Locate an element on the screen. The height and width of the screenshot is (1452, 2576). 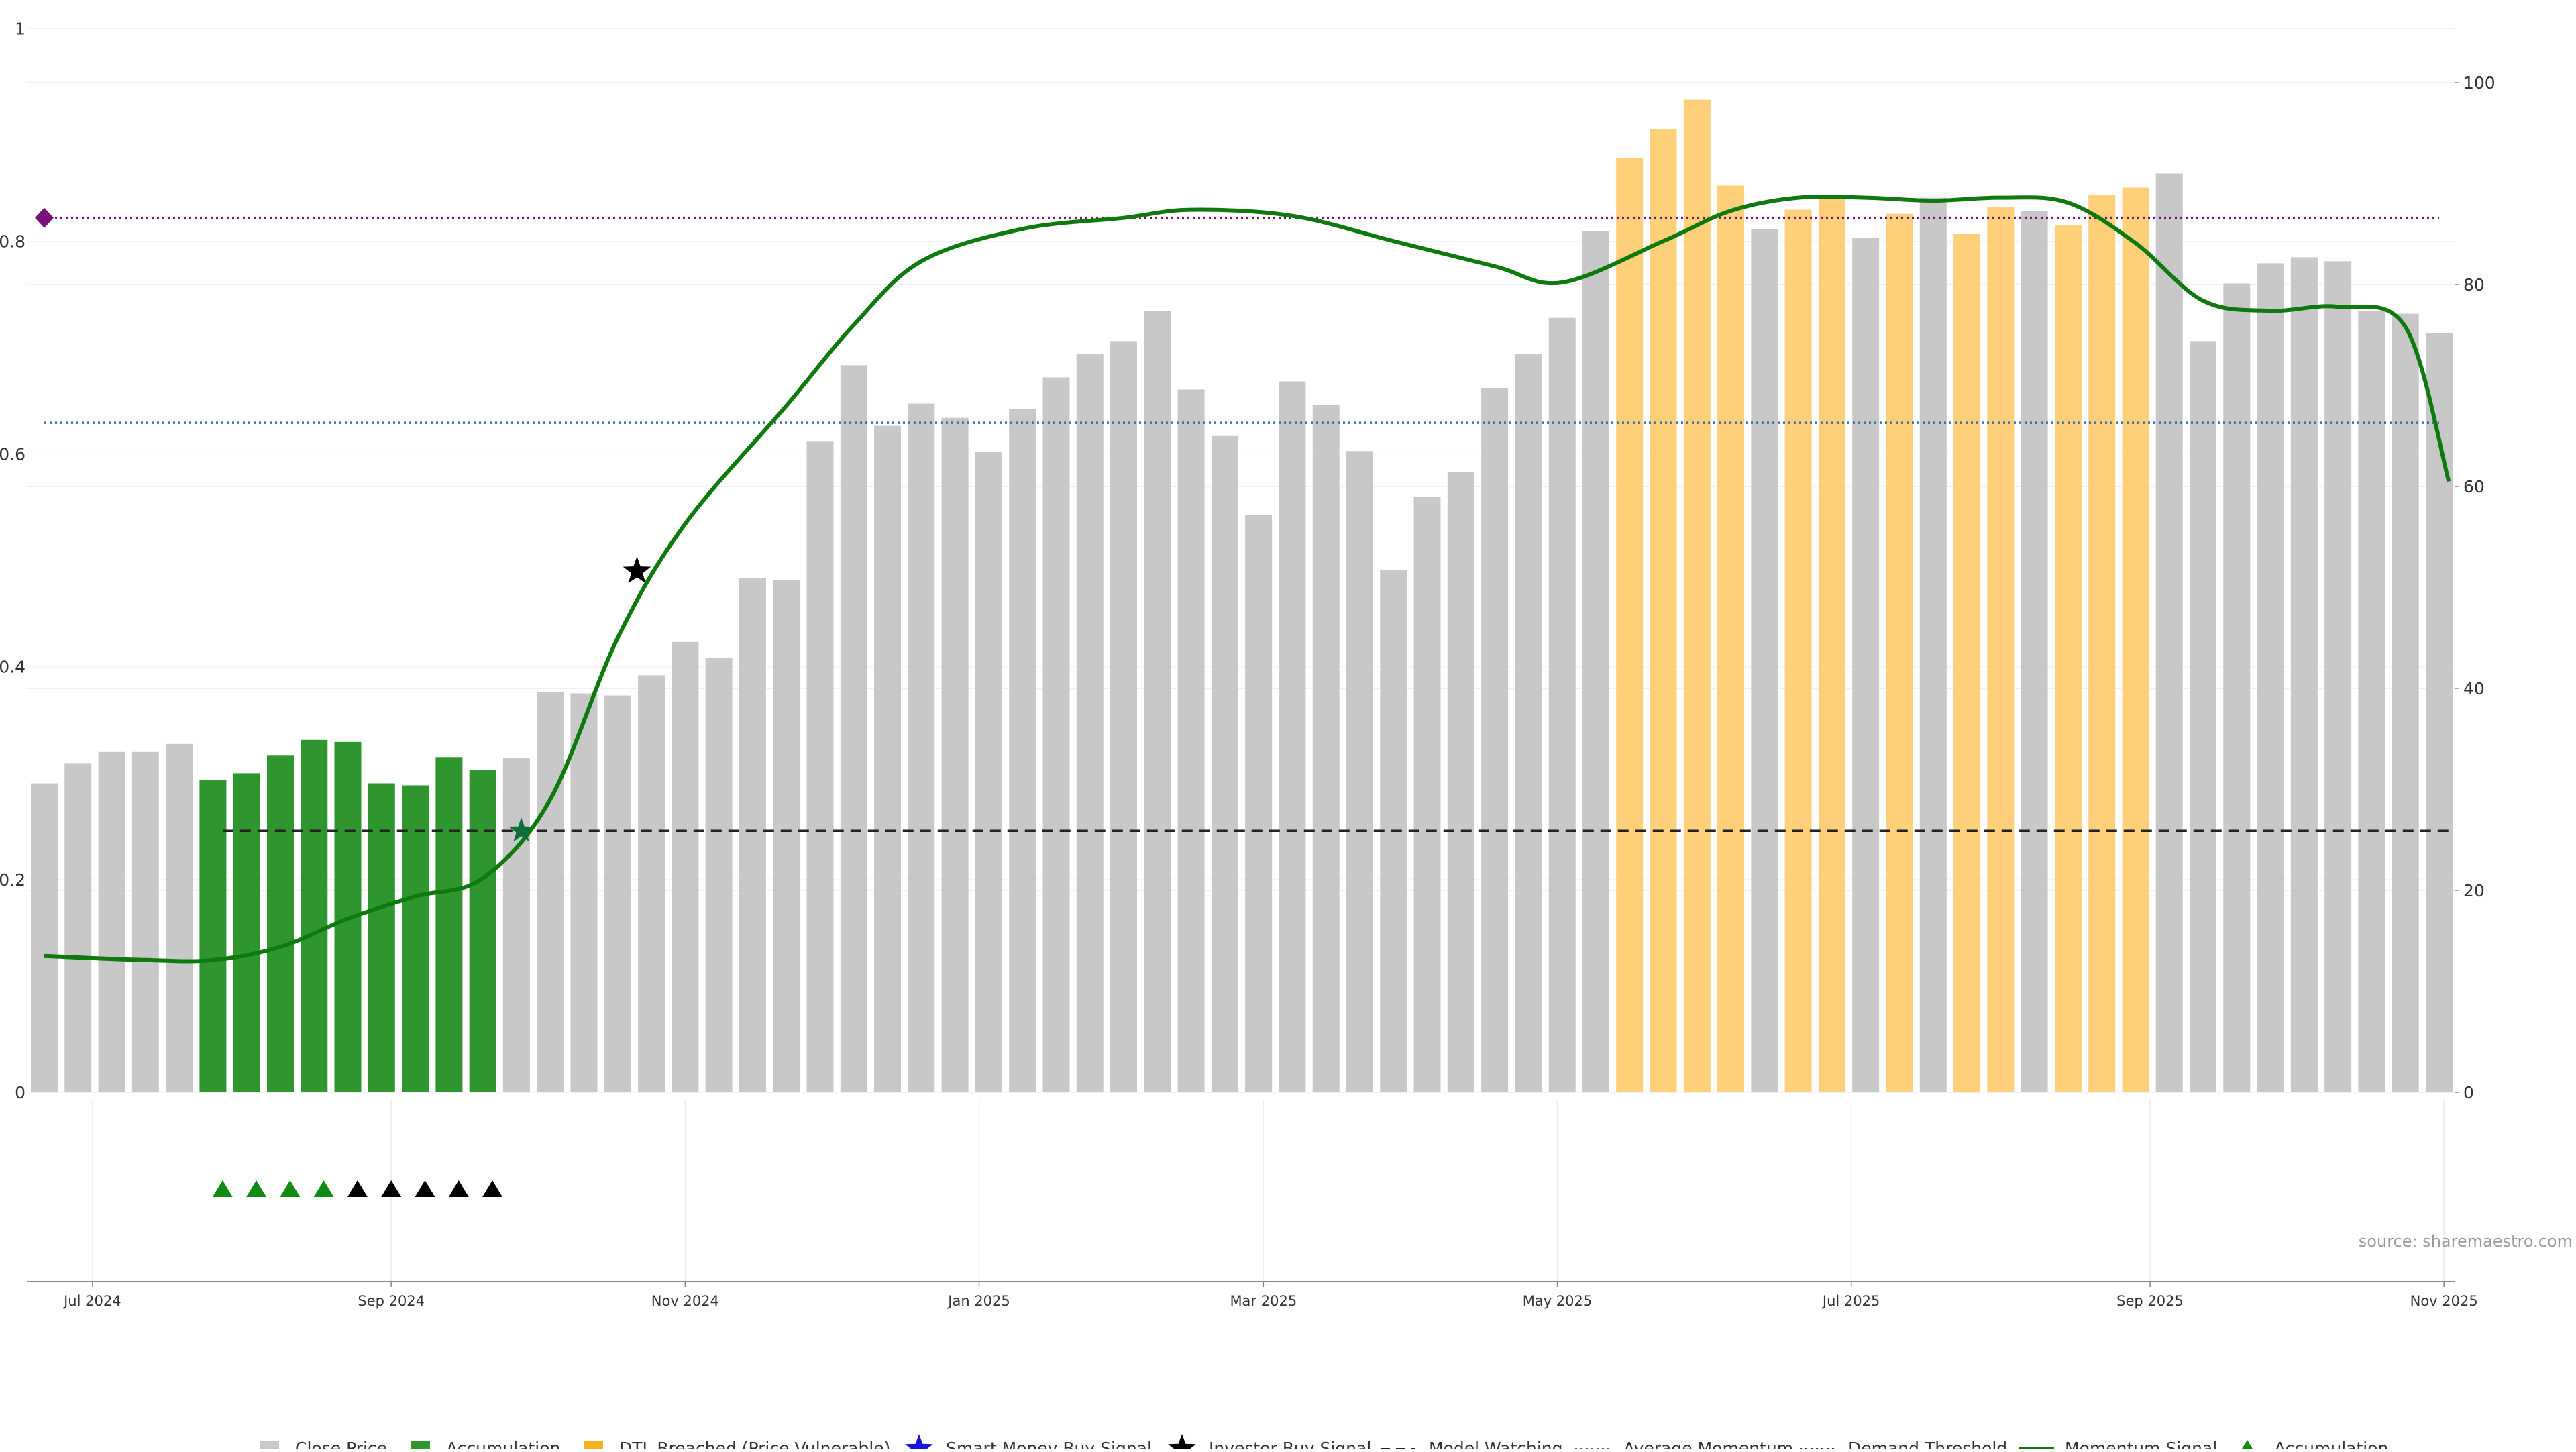
legend-momentum-signal-label: Momentum Signal is located at coordinates (2141, 1444).